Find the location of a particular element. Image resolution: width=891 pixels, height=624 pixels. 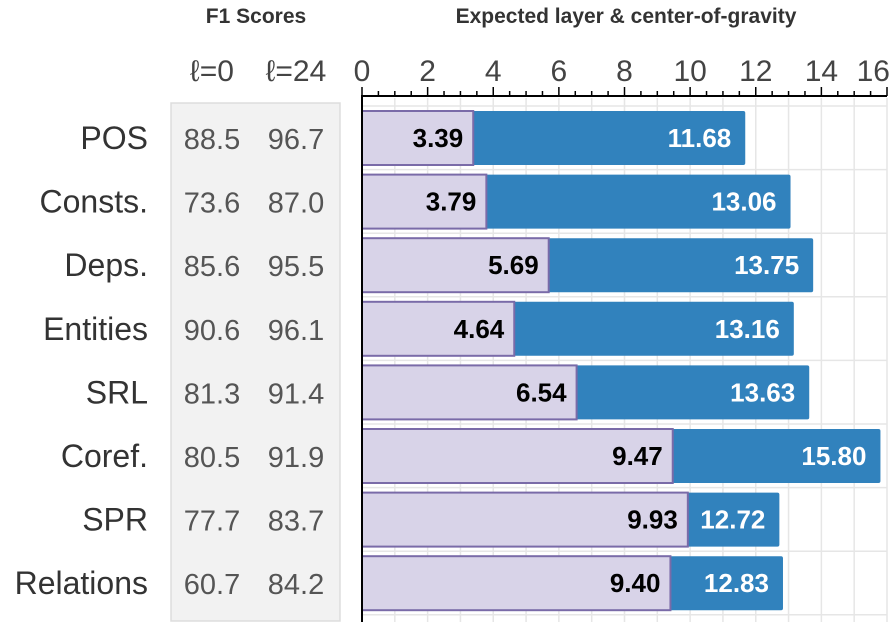

f1-value-l0: 90.6 is located at coordinates (212, 331).